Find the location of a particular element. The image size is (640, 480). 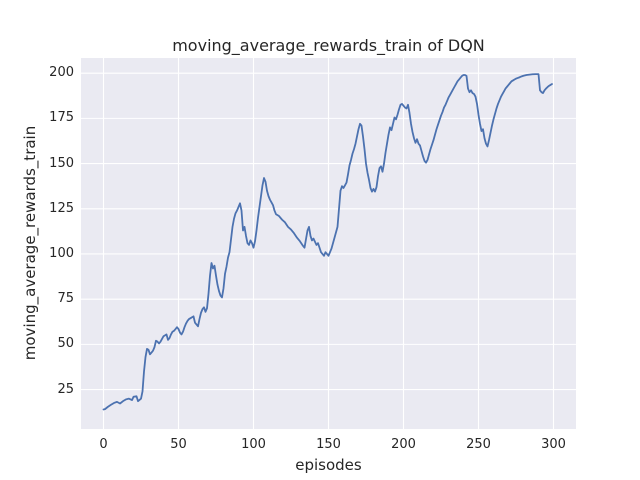

y-tick-label: 75 is located at coordinates (65, 299).